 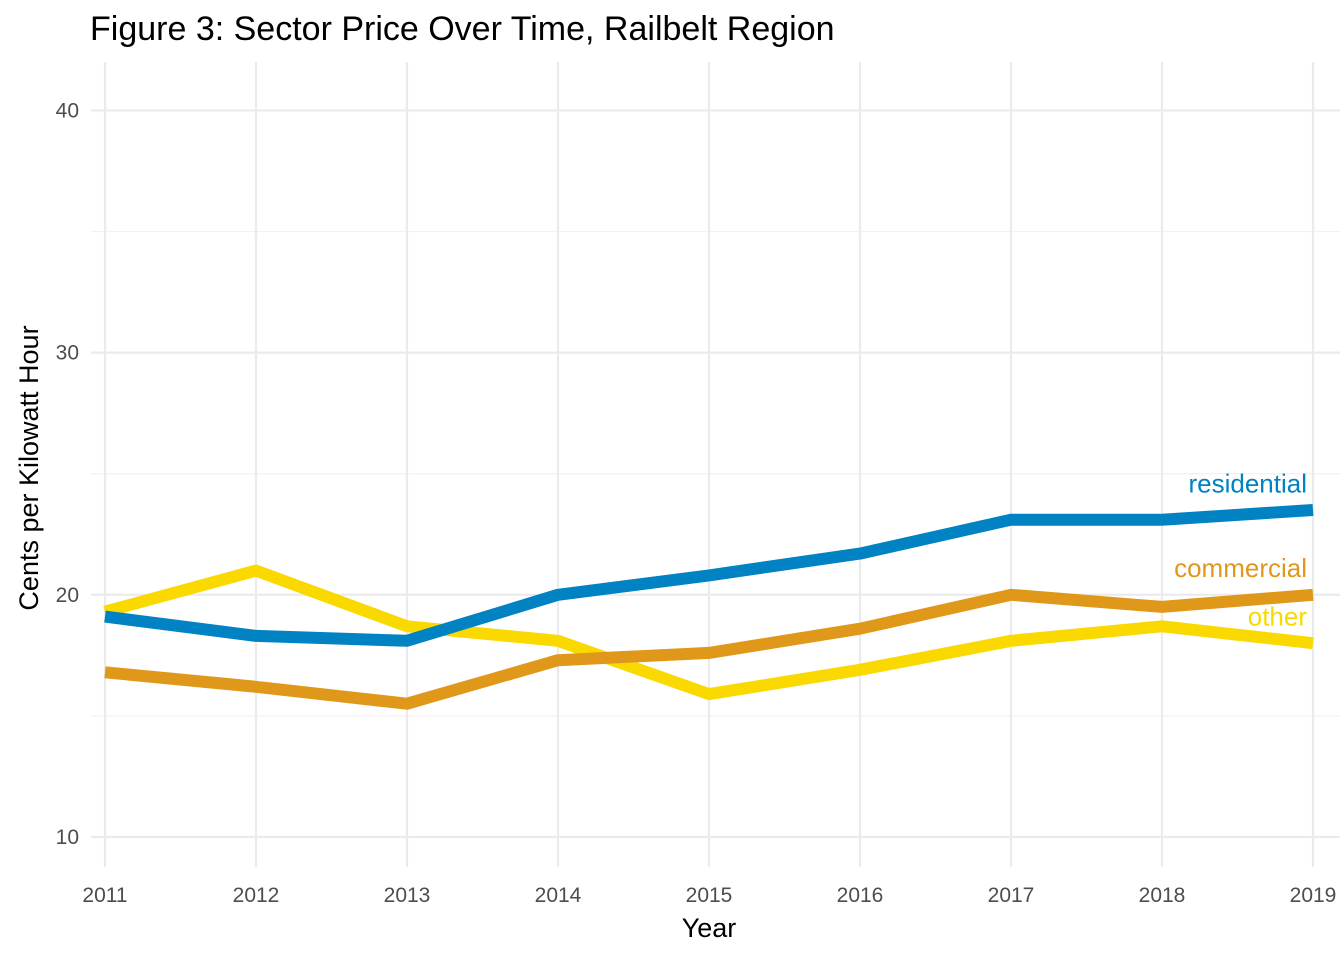 What do you see at coordinates (407, 895) in the screenshot?
I see `x-tick-label: 2013` at bounding box center [407, 895].